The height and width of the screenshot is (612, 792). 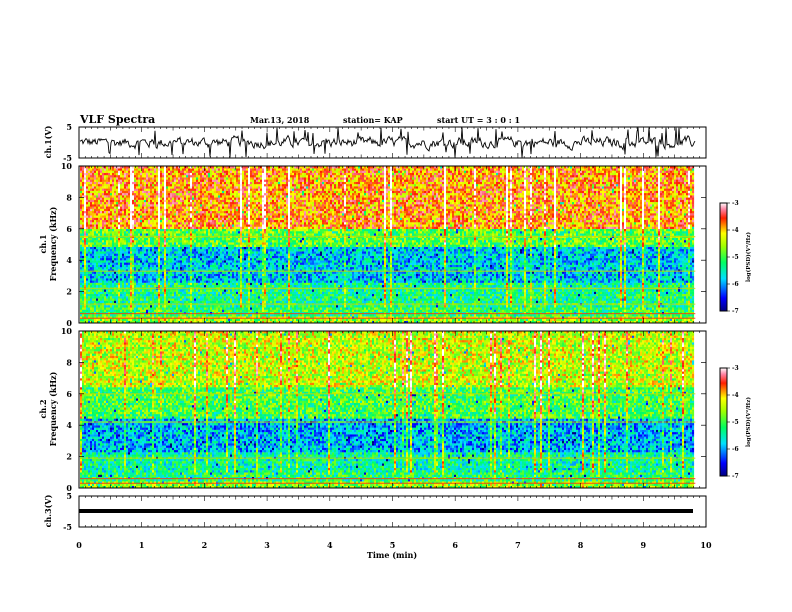 What do you see at coordinates (706, 545) in the screenshot?
I see `x-tick-label: 10` at bounding box center [706, 545].